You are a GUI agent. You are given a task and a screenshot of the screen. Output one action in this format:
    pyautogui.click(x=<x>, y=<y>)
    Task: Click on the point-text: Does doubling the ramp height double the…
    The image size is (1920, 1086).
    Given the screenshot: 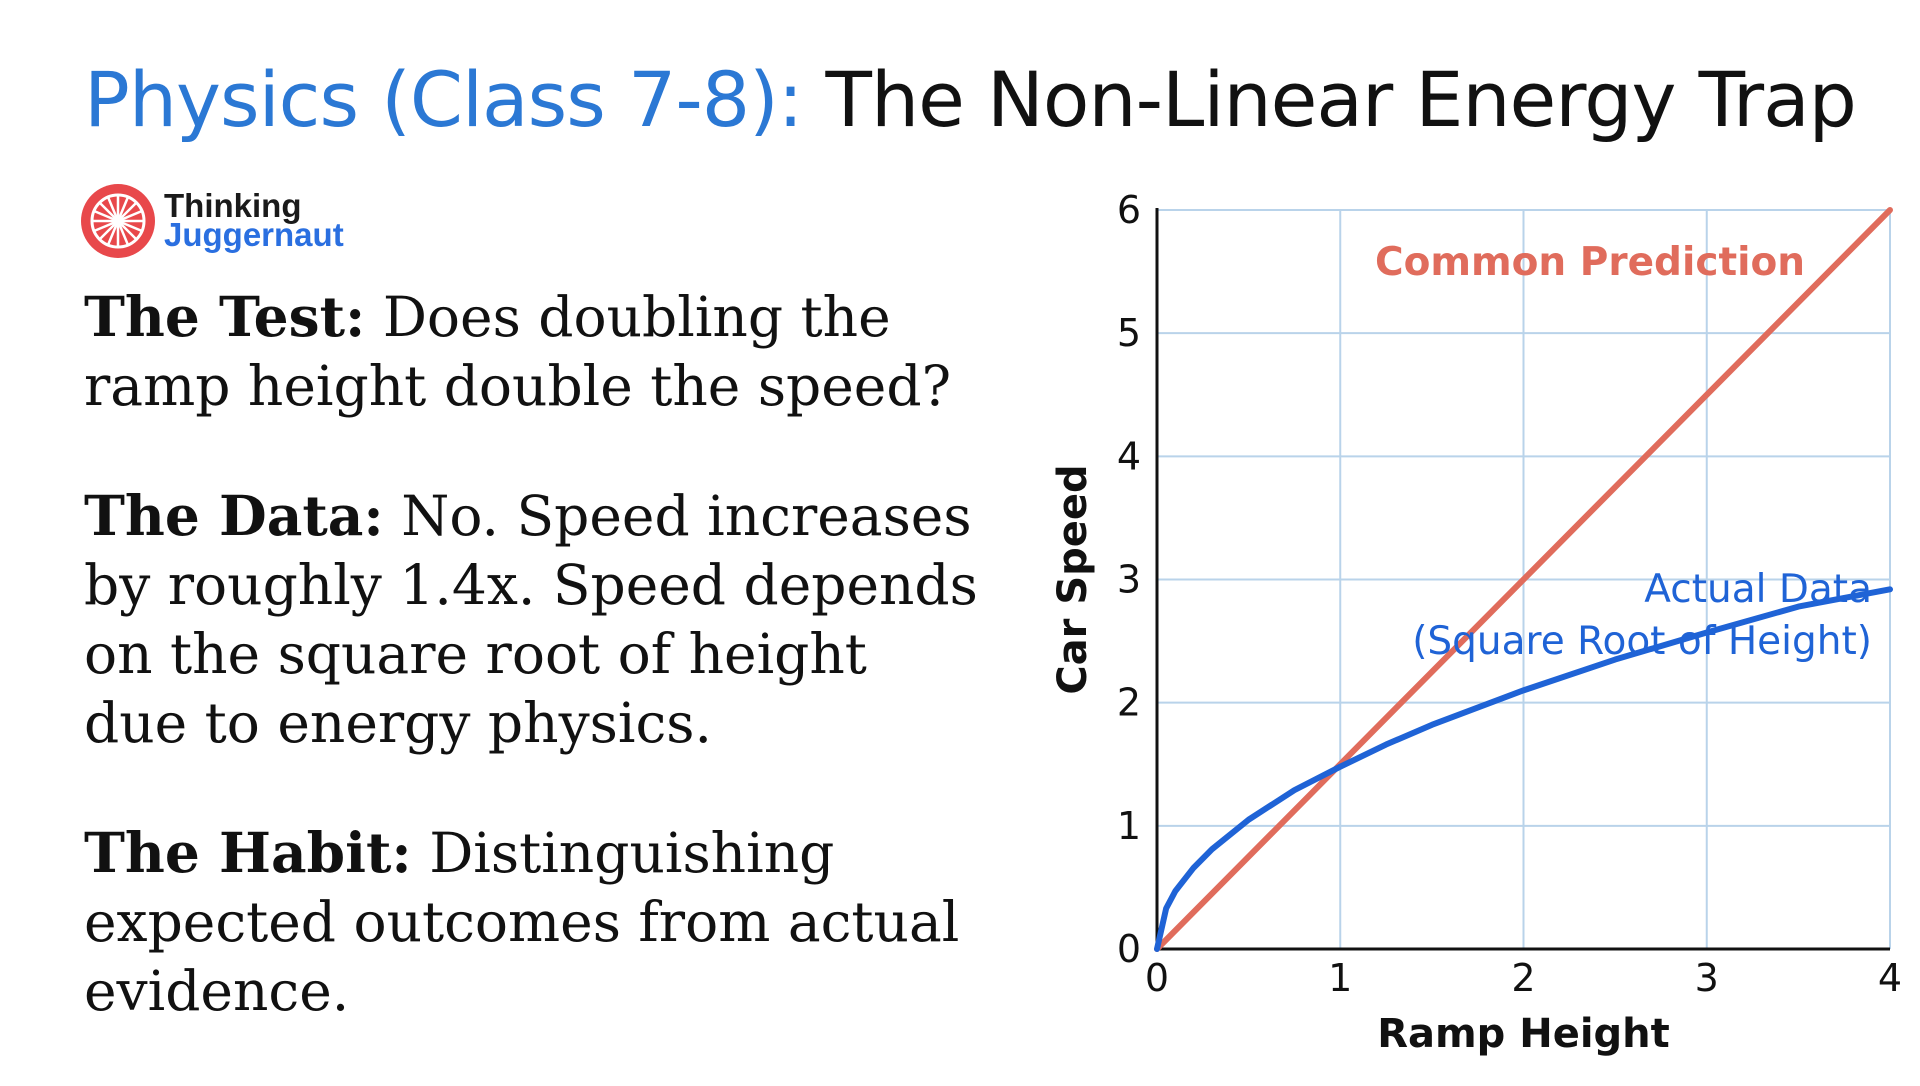 What is the action you would take?
    pyautogui.click(x=518, y=351)
    